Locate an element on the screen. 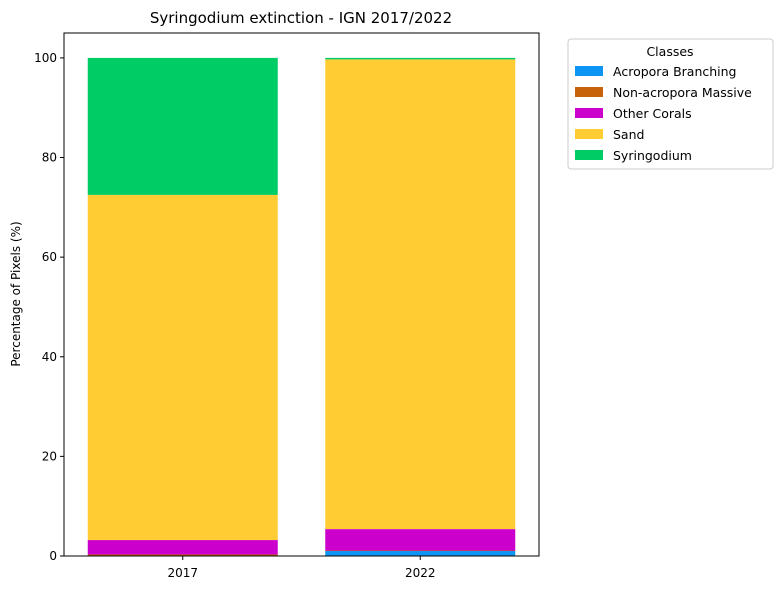  bar-segment-2022-other-corals is located at coordinates (420, 540).